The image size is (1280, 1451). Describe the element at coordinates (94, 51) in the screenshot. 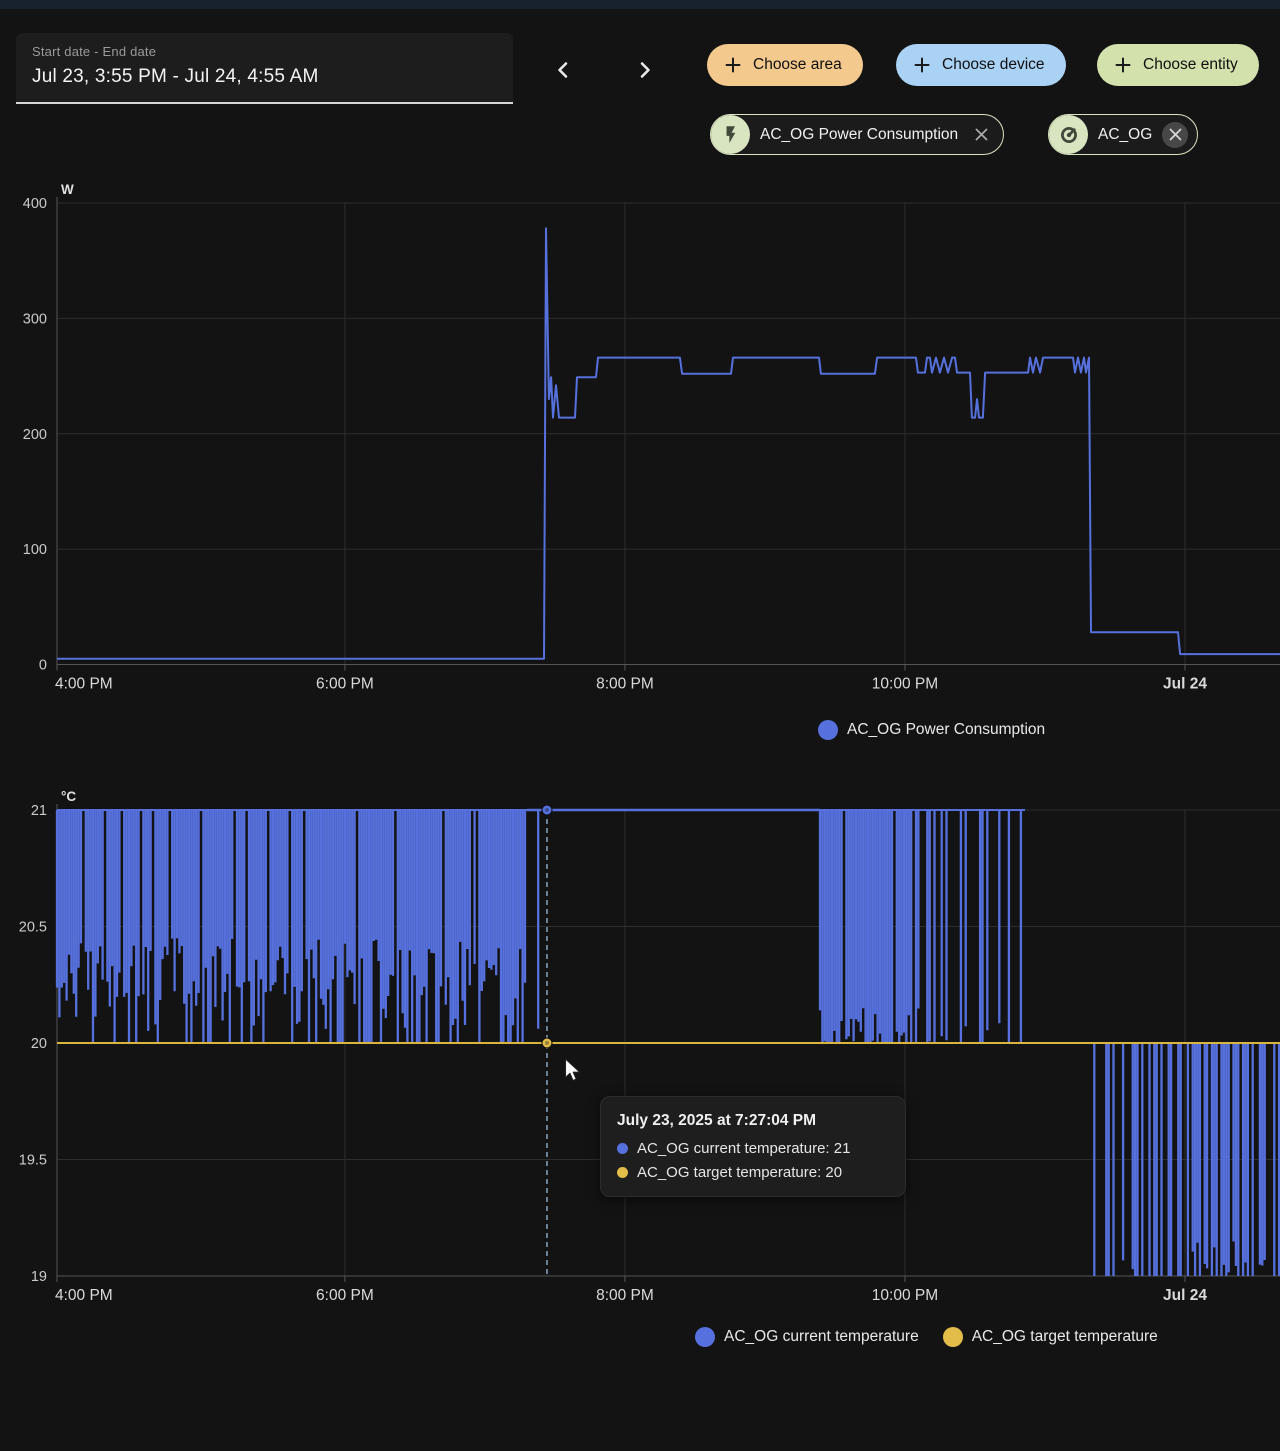

I see `date-range-label: Start date - End date` at that location.